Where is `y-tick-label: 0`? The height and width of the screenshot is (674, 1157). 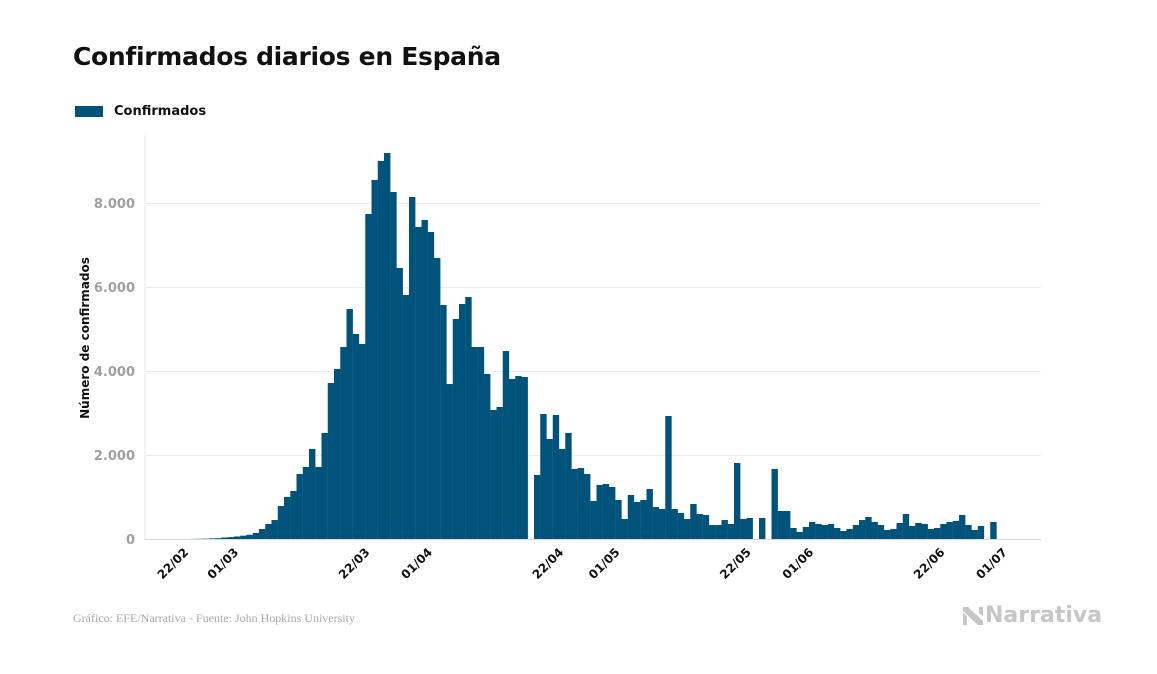
y-tick-label: 0 is located at coordinates (130, 540).